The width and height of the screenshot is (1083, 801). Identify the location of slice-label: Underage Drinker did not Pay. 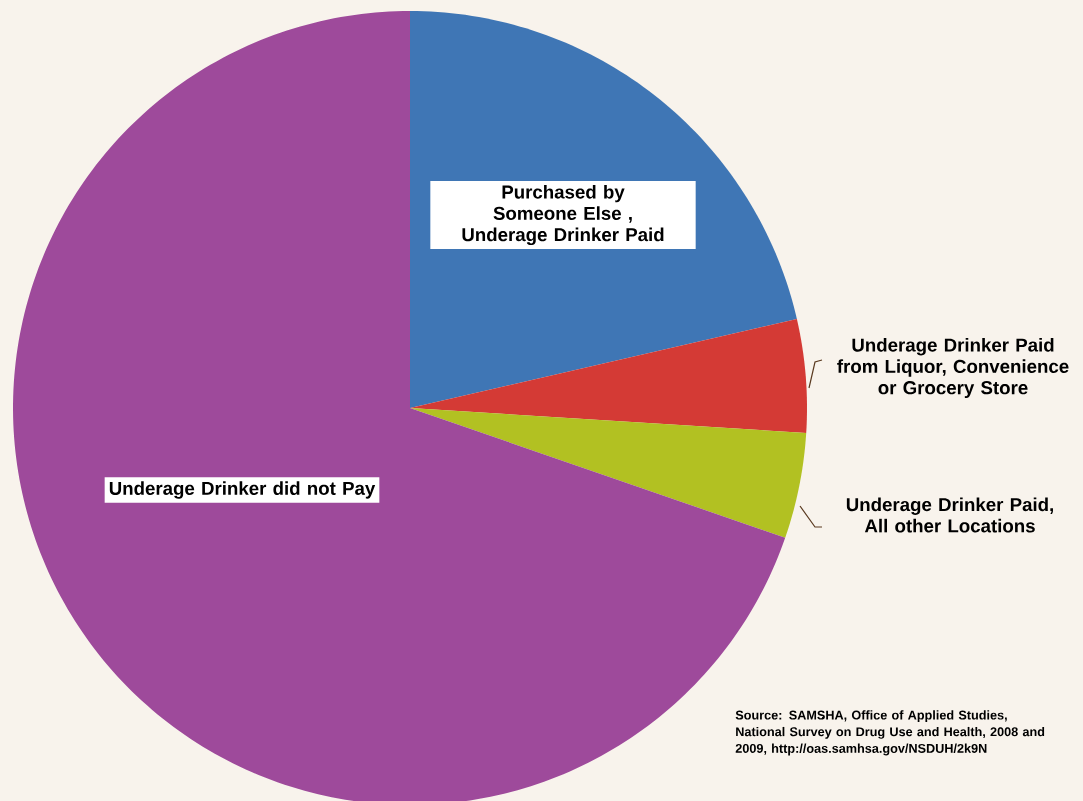
(242, 490).